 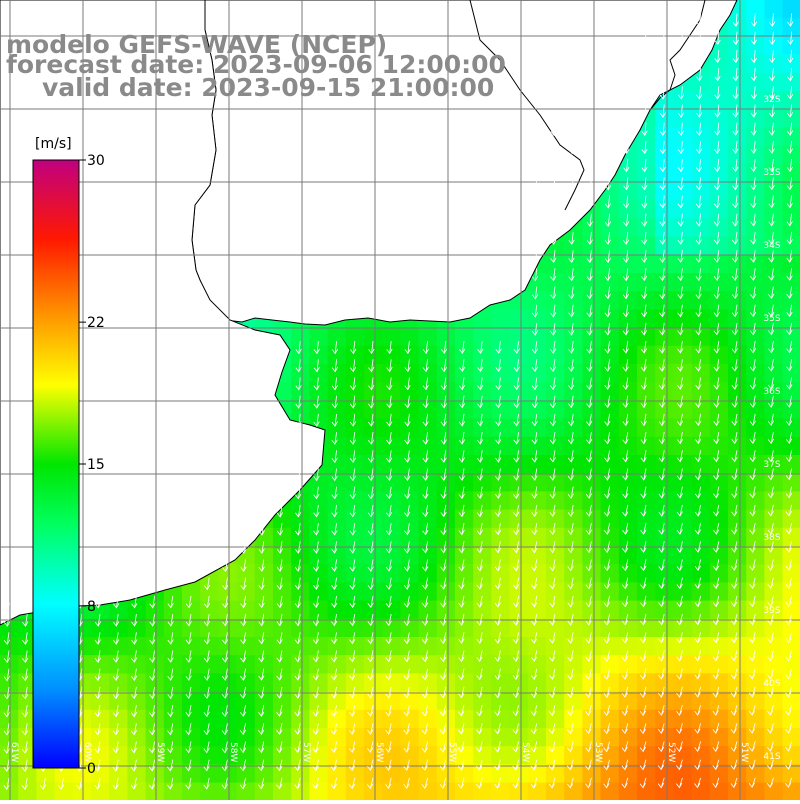 I want to click on lon-label: 51W, so click(x=744, y=752).